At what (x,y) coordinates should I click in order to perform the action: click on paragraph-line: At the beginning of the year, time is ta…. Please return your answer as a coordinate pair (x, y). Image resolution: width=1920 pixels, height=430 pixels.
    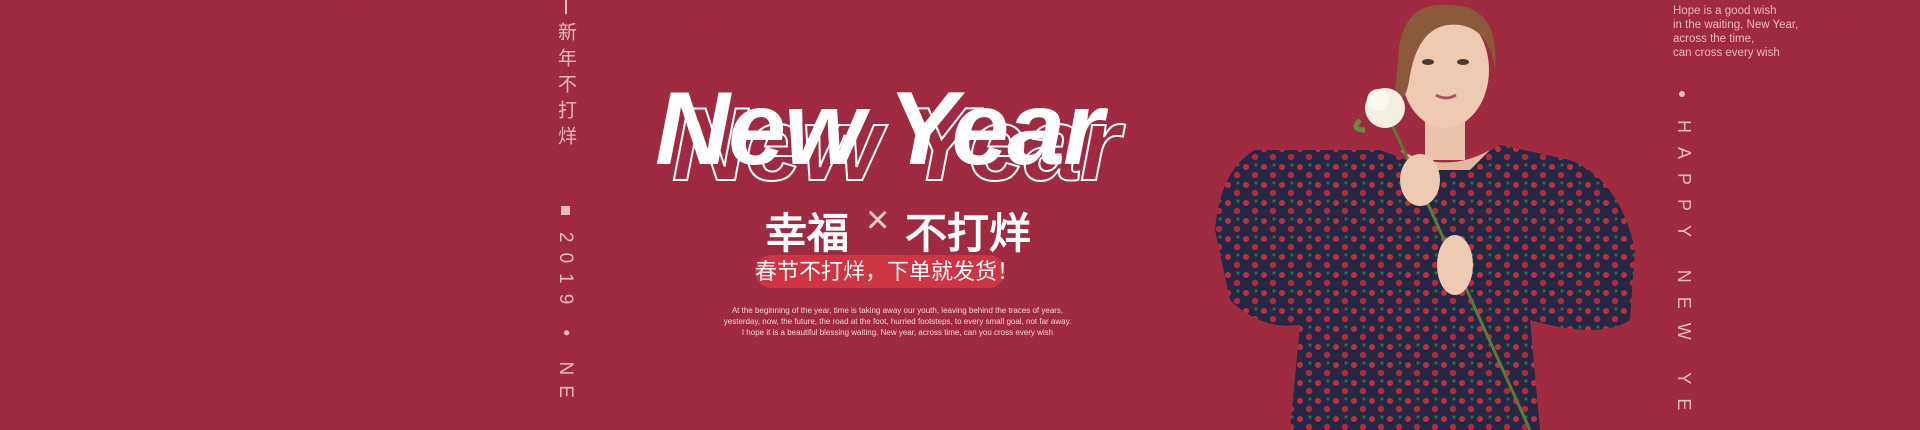
    Looking at the image, I should click on (897, 310).